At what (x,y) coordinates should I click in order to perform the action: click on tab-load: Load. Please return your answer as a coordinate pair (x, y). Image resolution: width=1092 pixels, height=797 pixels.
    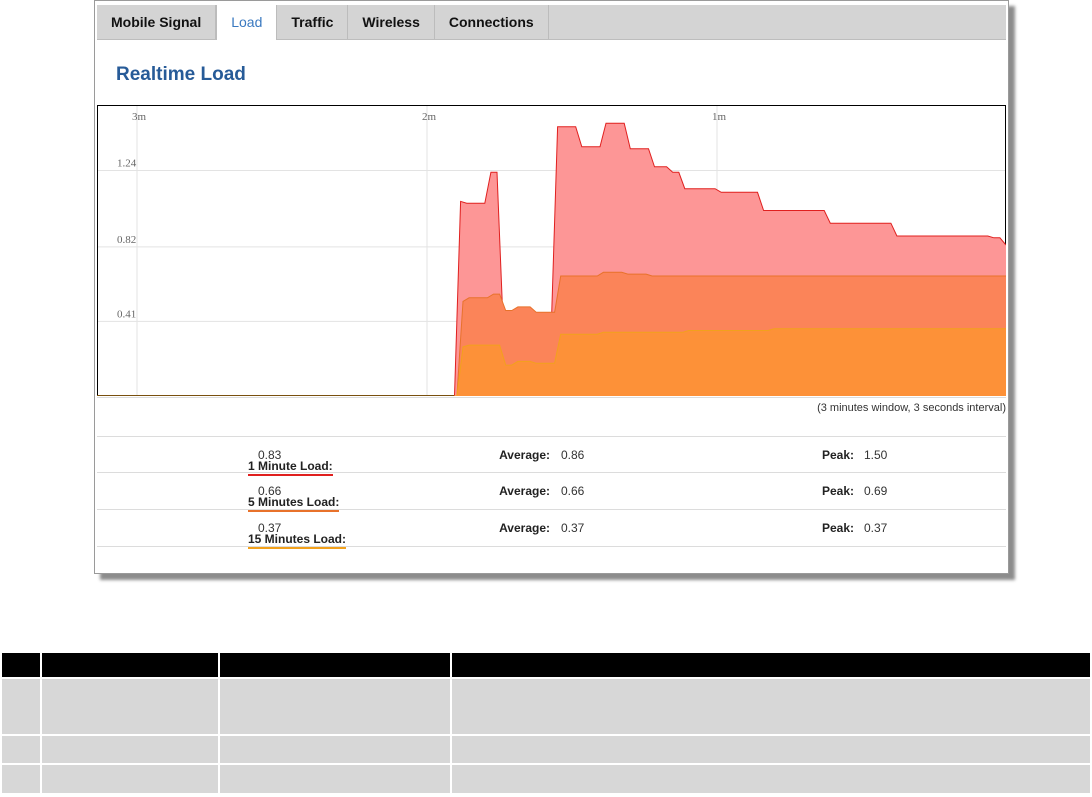
    Looking at the image, I should click on (247, 22).